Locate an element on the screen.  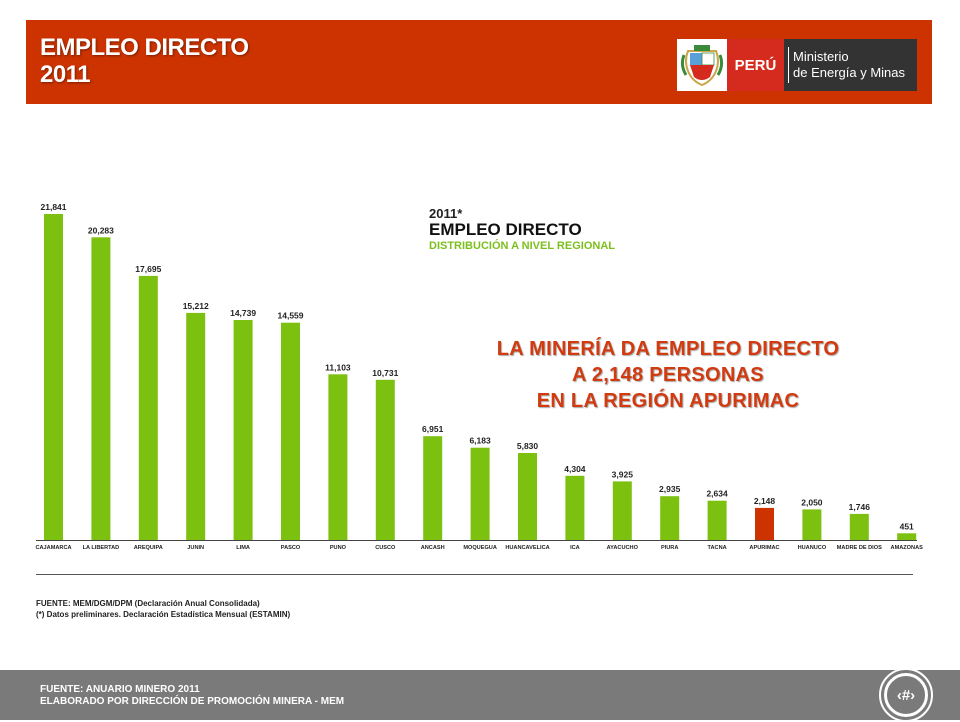
category-label: TACNA is located at coordinates (717, 548).